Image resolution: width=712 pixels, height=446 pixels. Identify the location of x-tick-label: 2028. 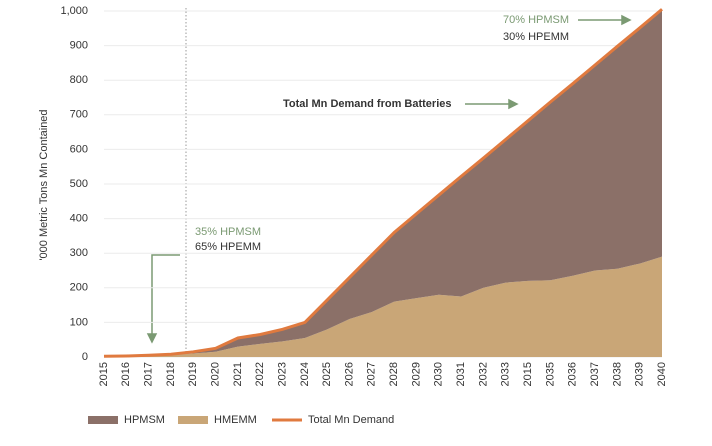
(394, 374).